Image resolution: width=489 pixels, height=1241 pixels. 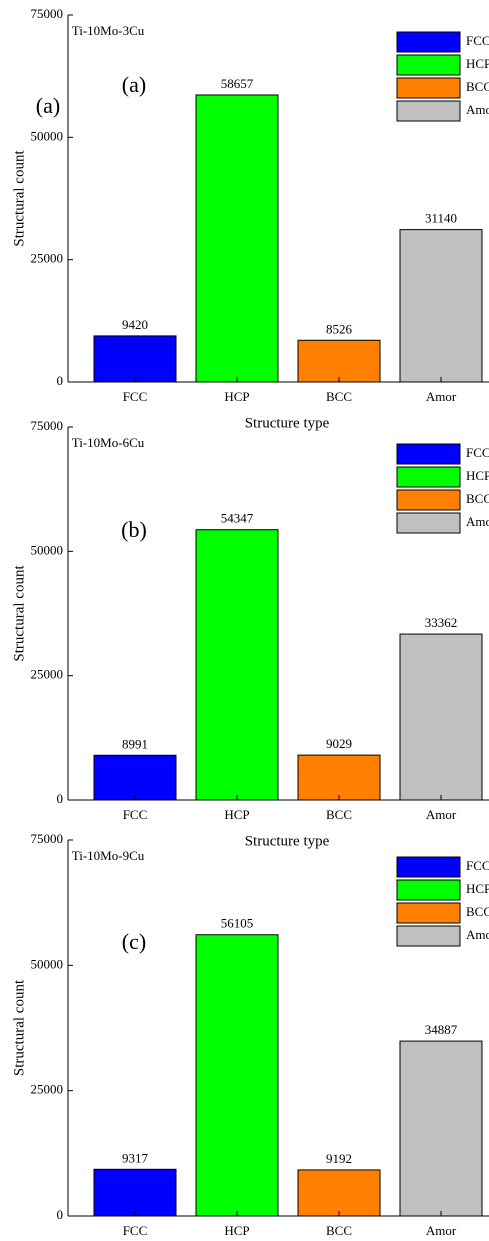 What do you see at coordinates (237, 83) in the screenshot?
I see `value-label: 58657` at bounding box center [237, 83].